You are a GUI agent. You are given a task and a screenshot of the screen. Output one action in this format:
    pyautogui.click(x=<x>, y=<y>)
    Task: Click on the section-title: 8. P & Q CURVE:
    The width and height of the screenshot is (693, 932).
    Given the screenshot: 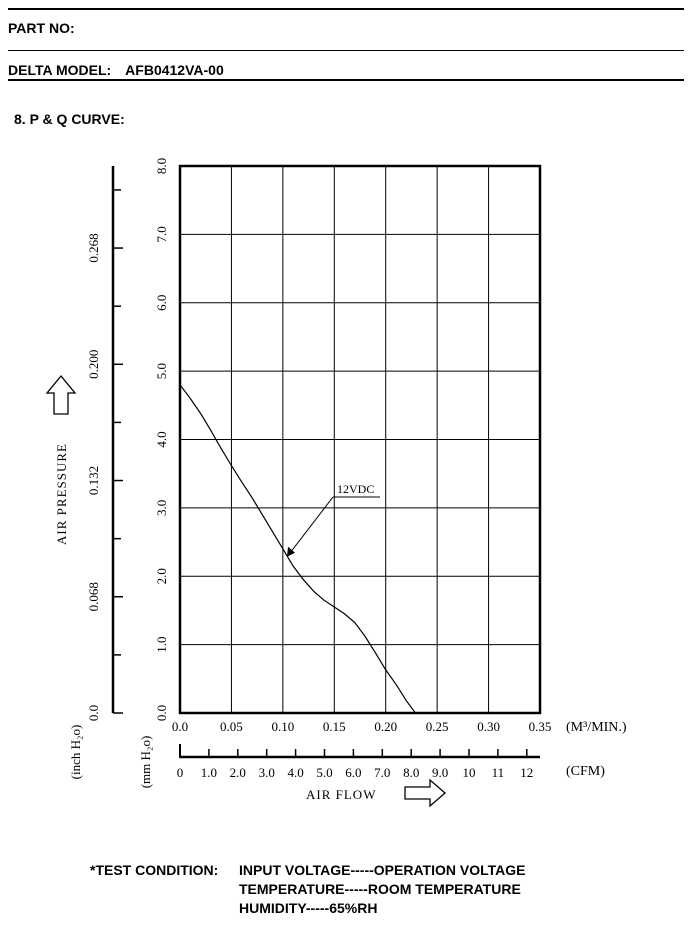 What is the action you would take?
    pyautogui.click(x=69, y=119)
    